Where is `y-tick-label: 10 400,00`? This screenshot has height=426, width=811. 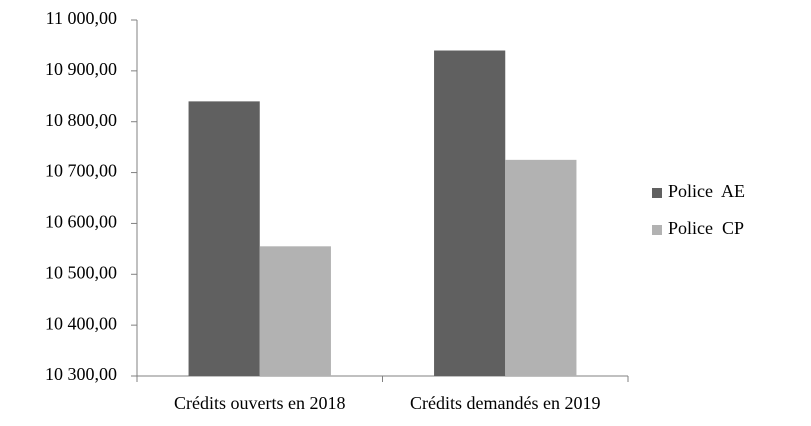
y-tick-label: 10 400,00 is located at coordinates (81, 323).